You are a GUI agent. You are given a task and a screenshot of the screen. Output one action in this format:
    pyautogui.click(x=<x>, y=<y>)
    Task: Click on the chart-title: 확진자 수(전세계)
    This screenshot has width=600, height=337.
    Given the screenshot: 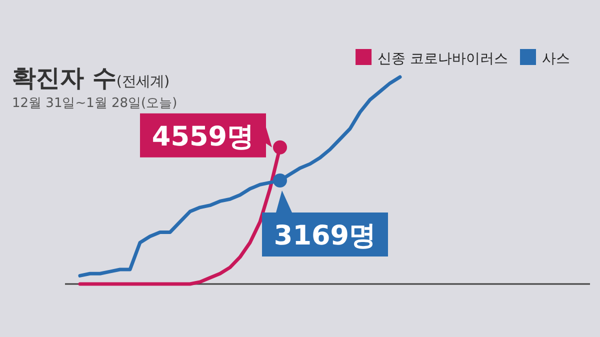 What is the action you would take?
    pyautogui.click(x=91, y=78)
    